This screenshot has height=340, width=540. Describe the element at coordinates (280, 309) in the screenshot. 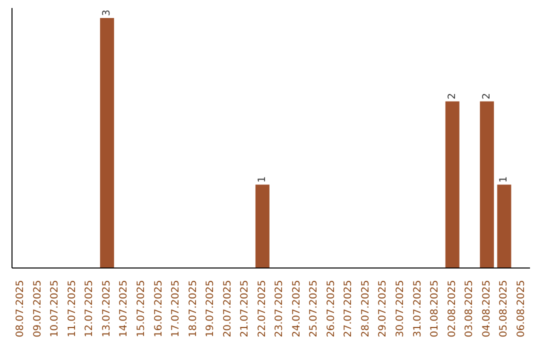

I see `x-tick-label: 23.07.2025` at that location.